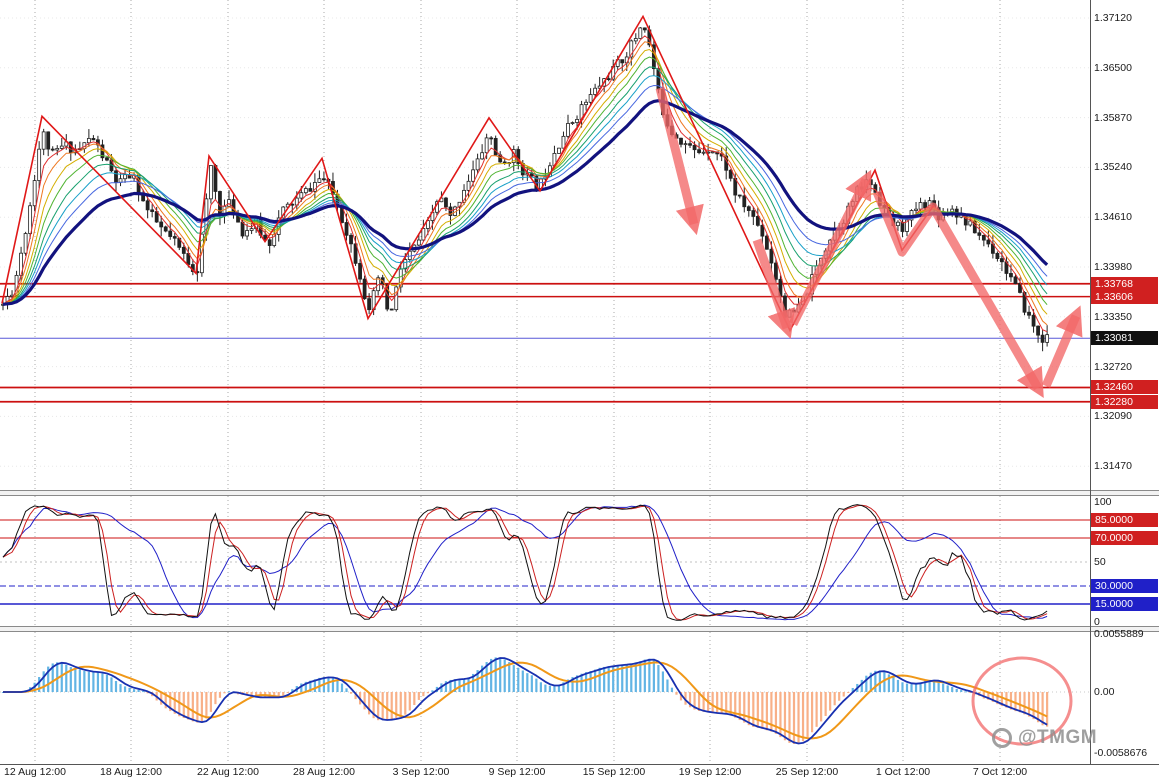 The image size is (1159, 780). I want to click on ao-slow-line, so click(525, 700).